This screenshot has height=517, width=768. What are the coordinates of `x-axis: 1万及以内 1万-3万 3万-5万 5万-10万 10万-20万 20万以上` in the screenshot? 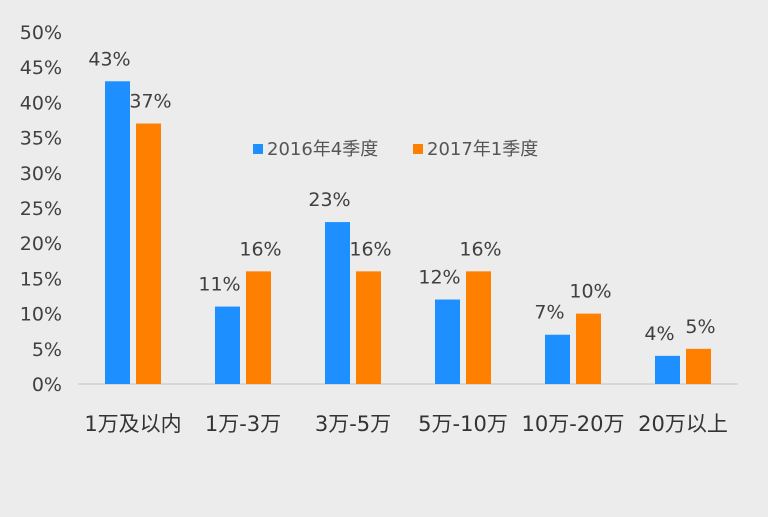 It's located at (406, 424).